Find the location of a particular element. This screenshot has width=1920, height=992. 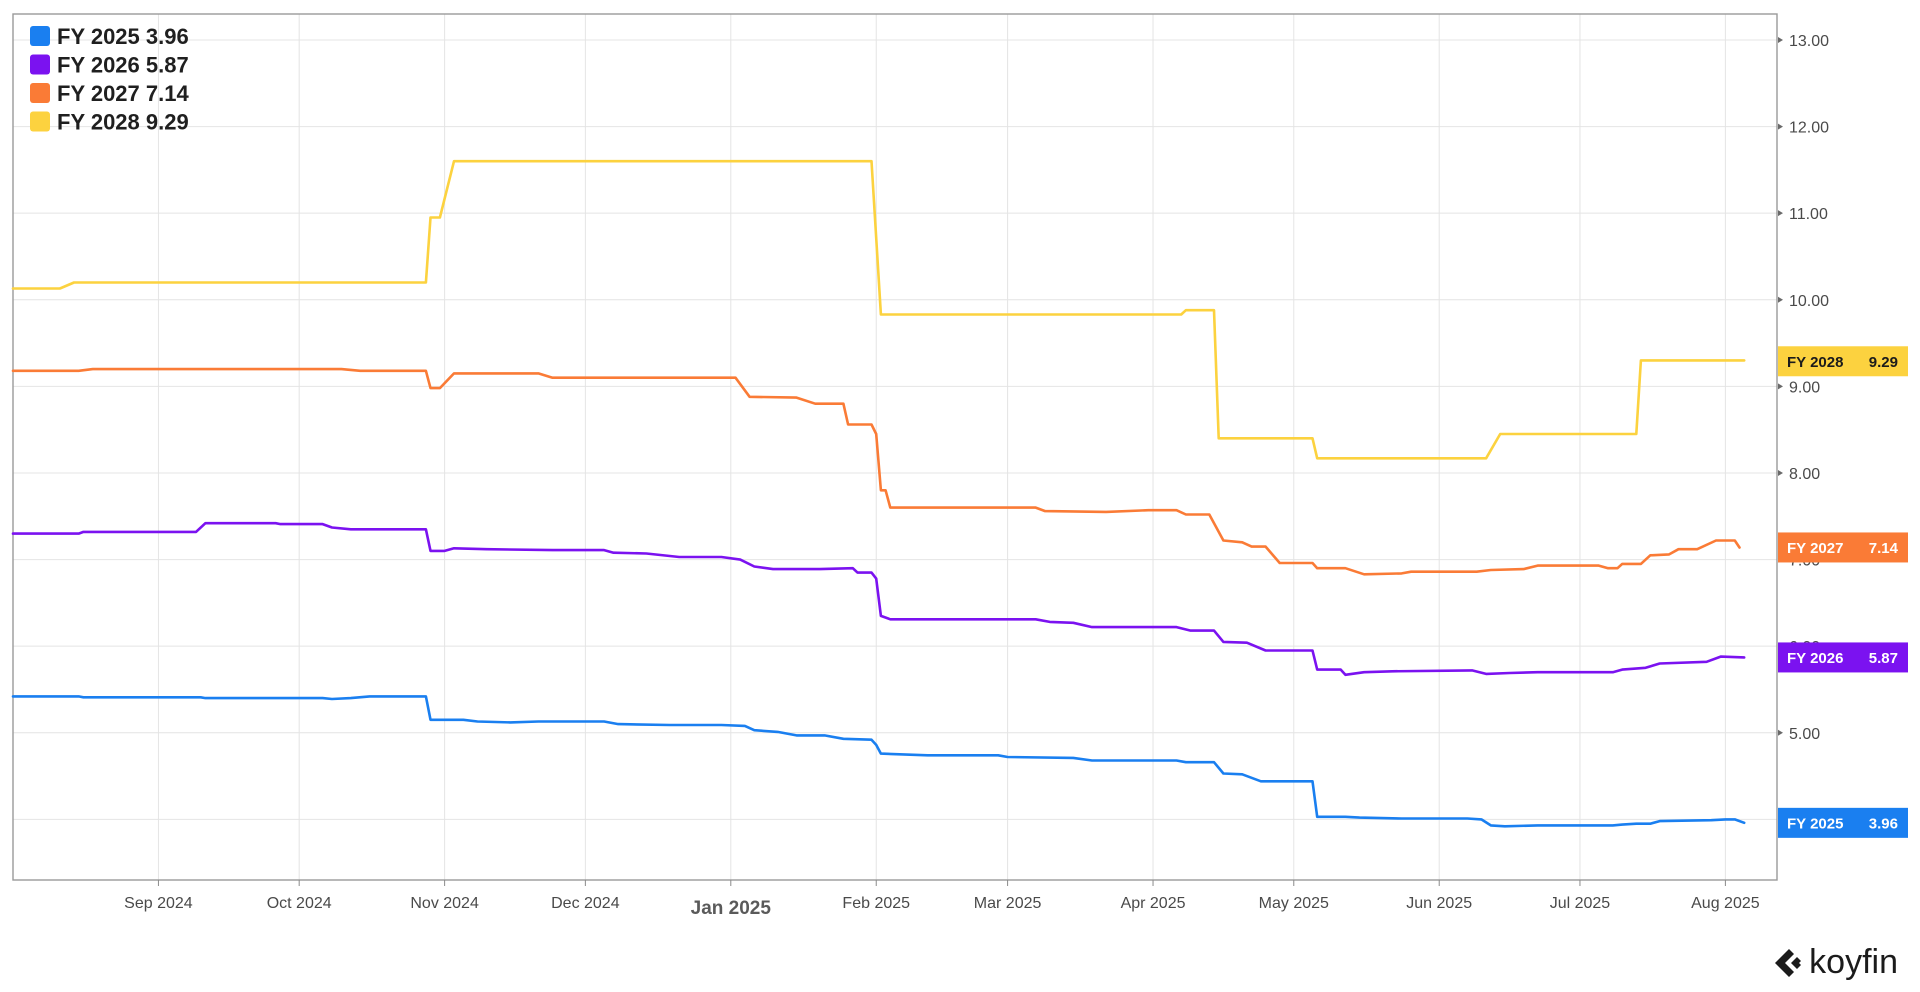

legend-label: FY 2028 9.29 is located at coordinates (123, 122).